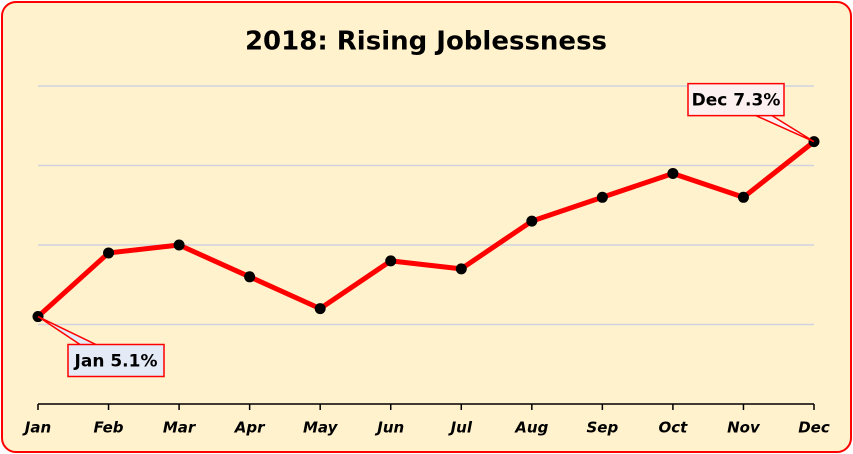  What do you see at coordinates (426, 42) in the screenshot?
I see `chart-title: 2018: Rising Joblessness` at bounding box center [426, 42].